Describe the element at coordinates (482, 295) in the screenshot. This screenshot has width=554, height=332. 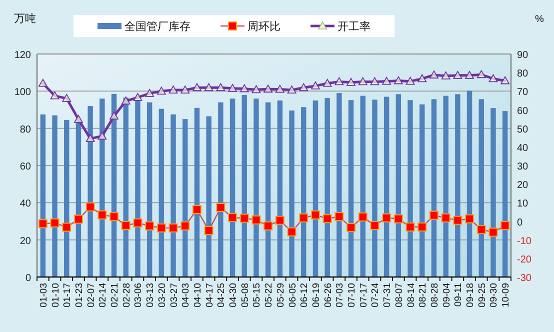
I see `x-tick-label: 09-25` at that location.